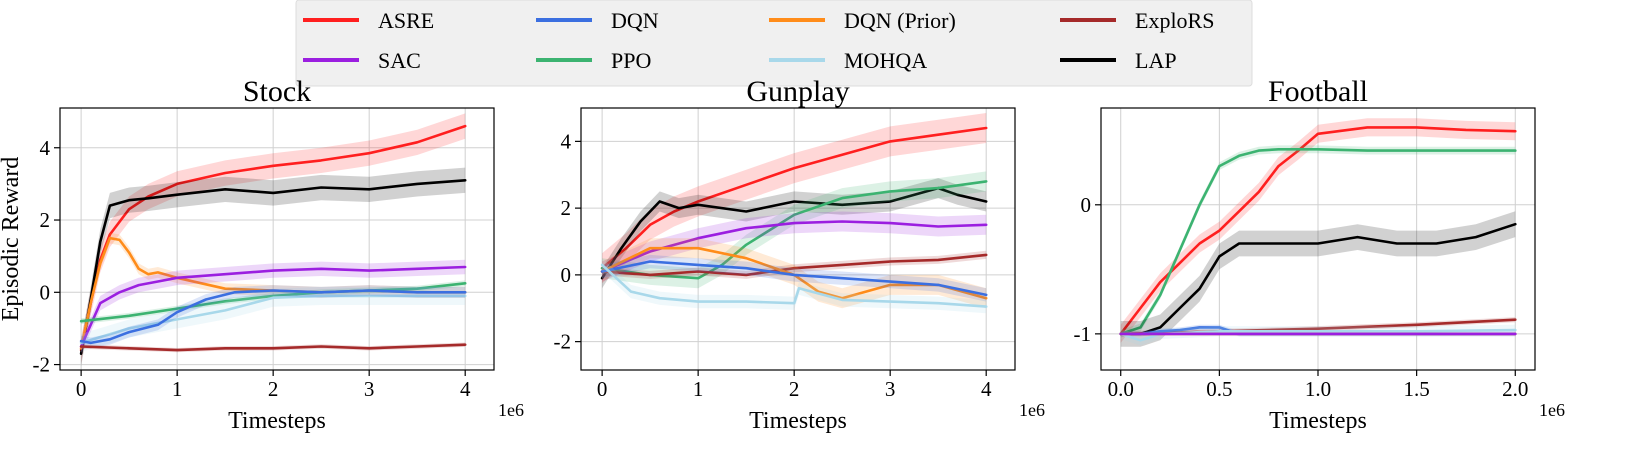  Describe the element at coordinates (1318, 389) in the screenshot. I see `x-tick-label: 1.0` at that location.